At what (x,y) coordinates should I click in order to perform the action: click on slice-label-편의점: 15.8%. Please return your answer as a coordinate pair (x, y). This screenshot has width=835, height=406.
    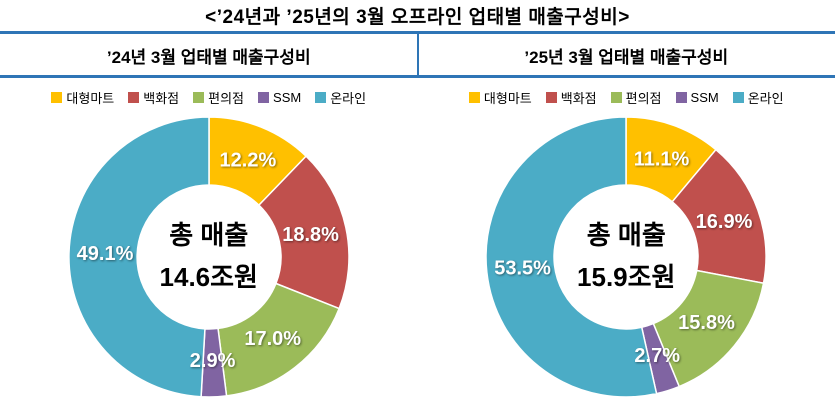
    Looking at the image, I should click on (706, 323).